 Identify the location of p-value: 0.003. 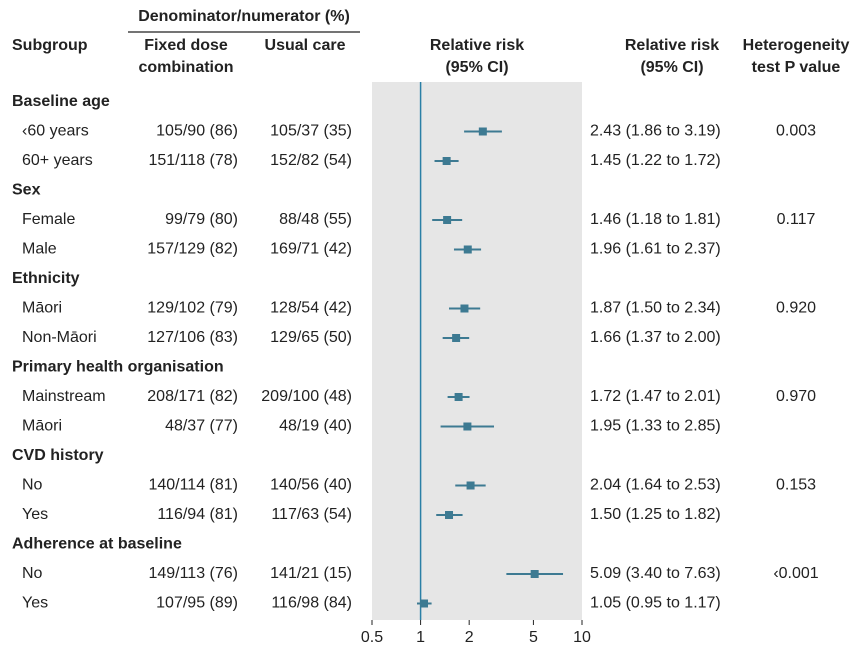
(796, 131).